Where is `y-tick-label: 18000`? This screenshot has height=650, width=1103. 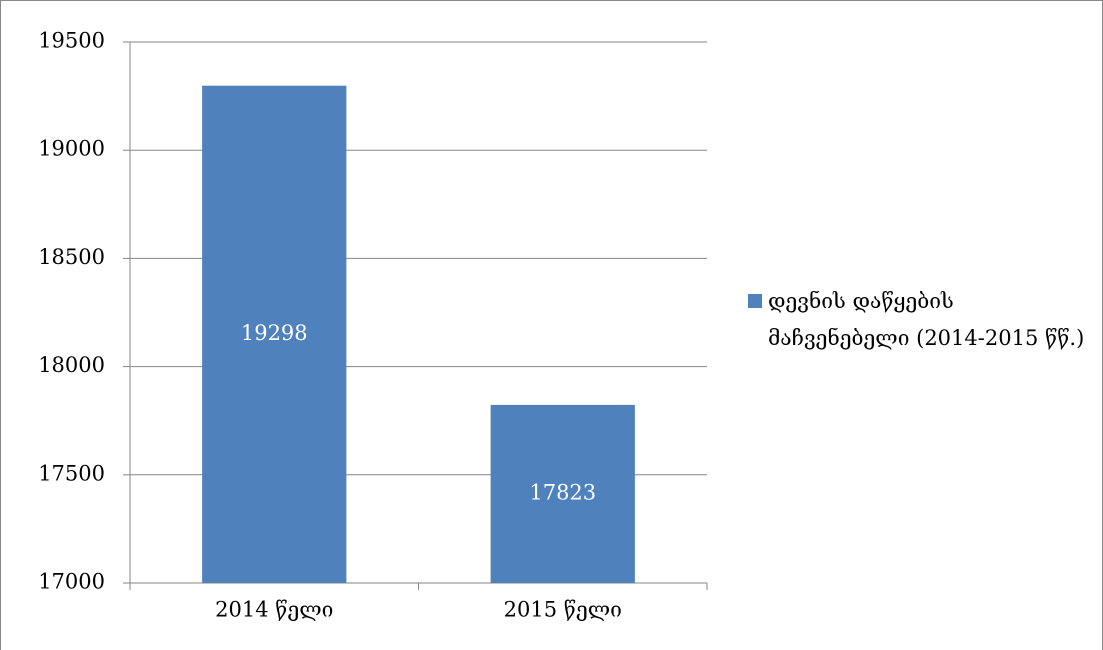 y-tick-label: 18000 is located at coordinates (71, 365).